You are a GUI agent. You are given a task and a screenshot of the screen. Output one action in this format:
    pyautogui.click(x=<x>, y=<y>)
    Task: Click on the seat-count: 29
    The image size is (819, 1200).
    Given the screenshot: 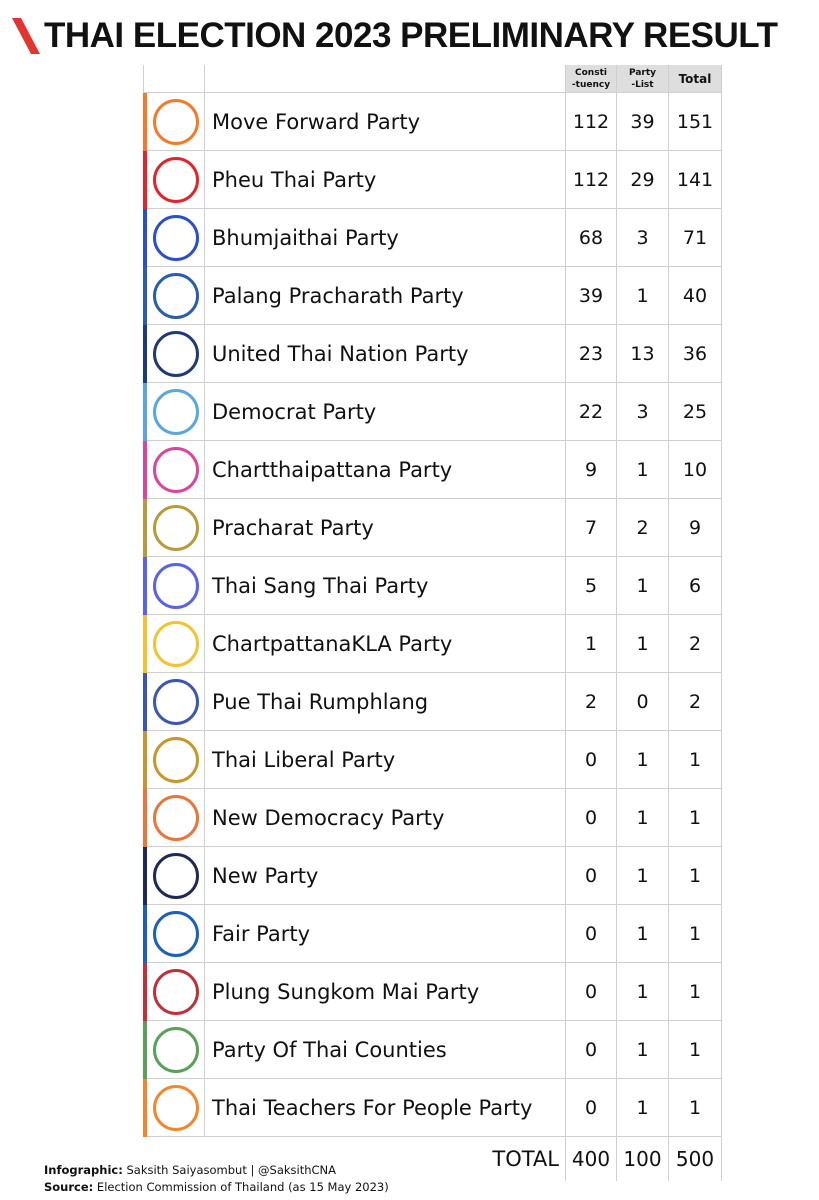 What is the action you would take?
    pyautogui.click(x=643, y=180)
    